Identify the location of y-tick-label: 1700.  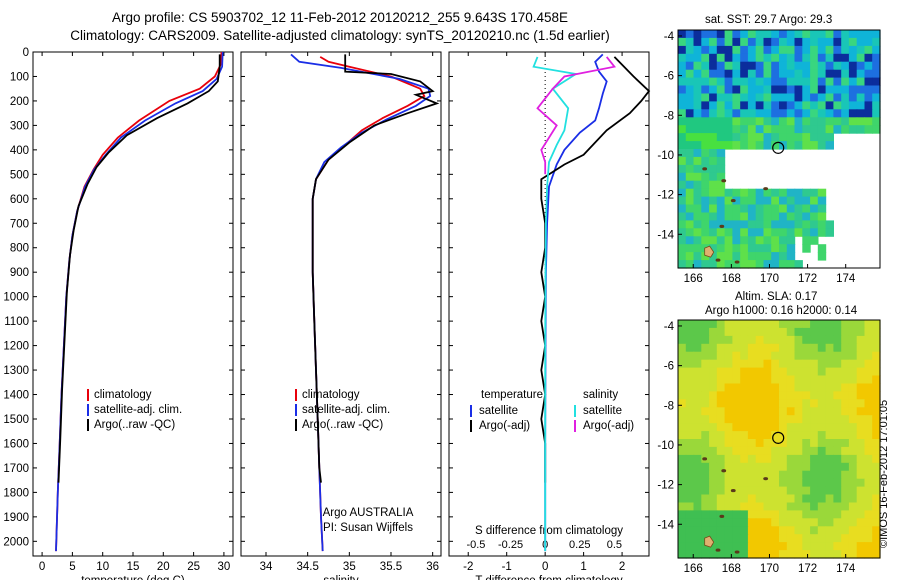
(16, 469).